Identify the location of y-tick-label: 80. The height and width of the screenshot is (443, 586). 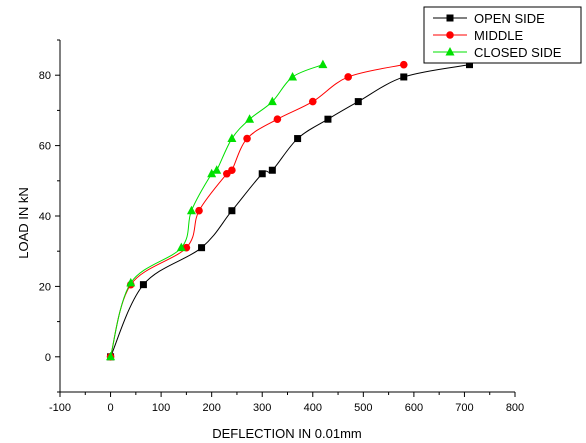
(45, 76).